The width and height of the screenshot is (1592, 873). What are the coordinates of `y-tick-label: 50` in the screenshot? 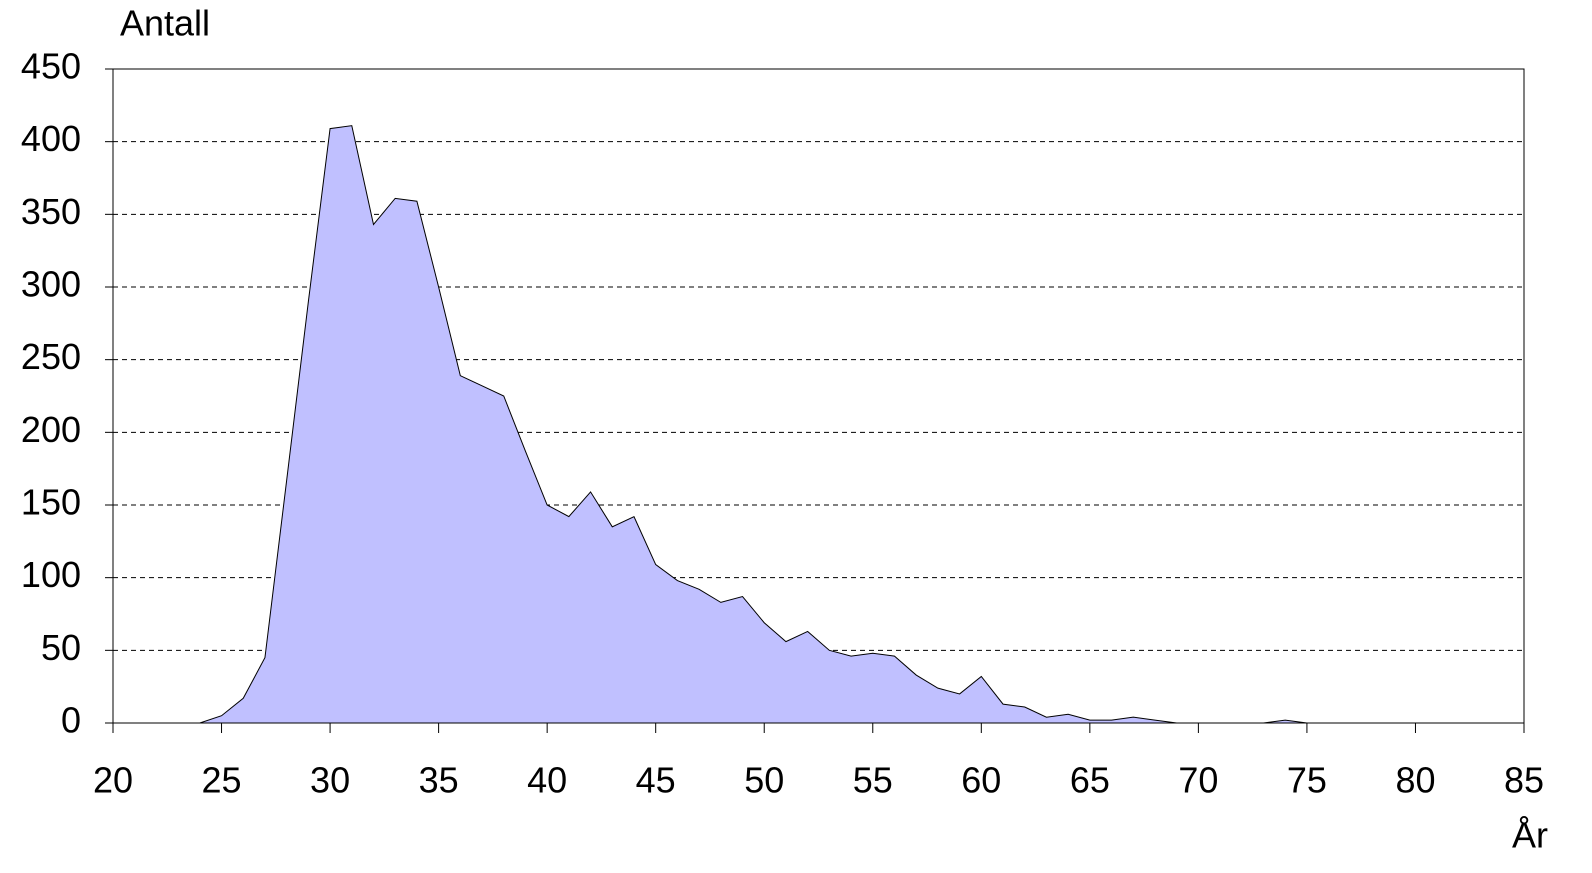 It's located at (61, 647).